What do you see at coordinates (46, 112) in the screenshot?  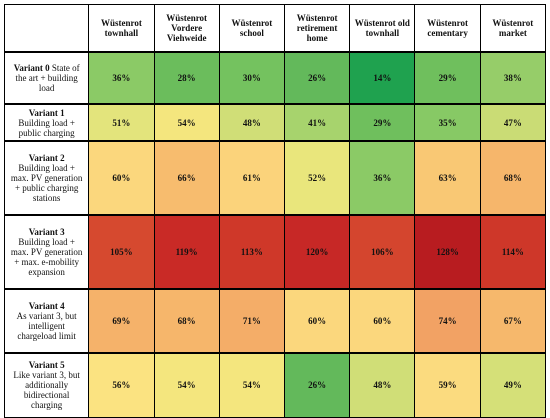 I see `variant-name: Variant 1` at bounding box center [46, 112].